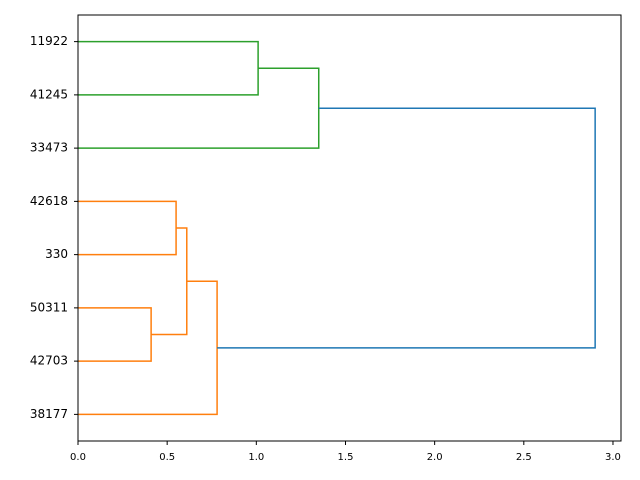  What do you see at coordinates (49, 201) in the screenshot?
I see `leaf-label: 42618` at bounding box center [49, 201].